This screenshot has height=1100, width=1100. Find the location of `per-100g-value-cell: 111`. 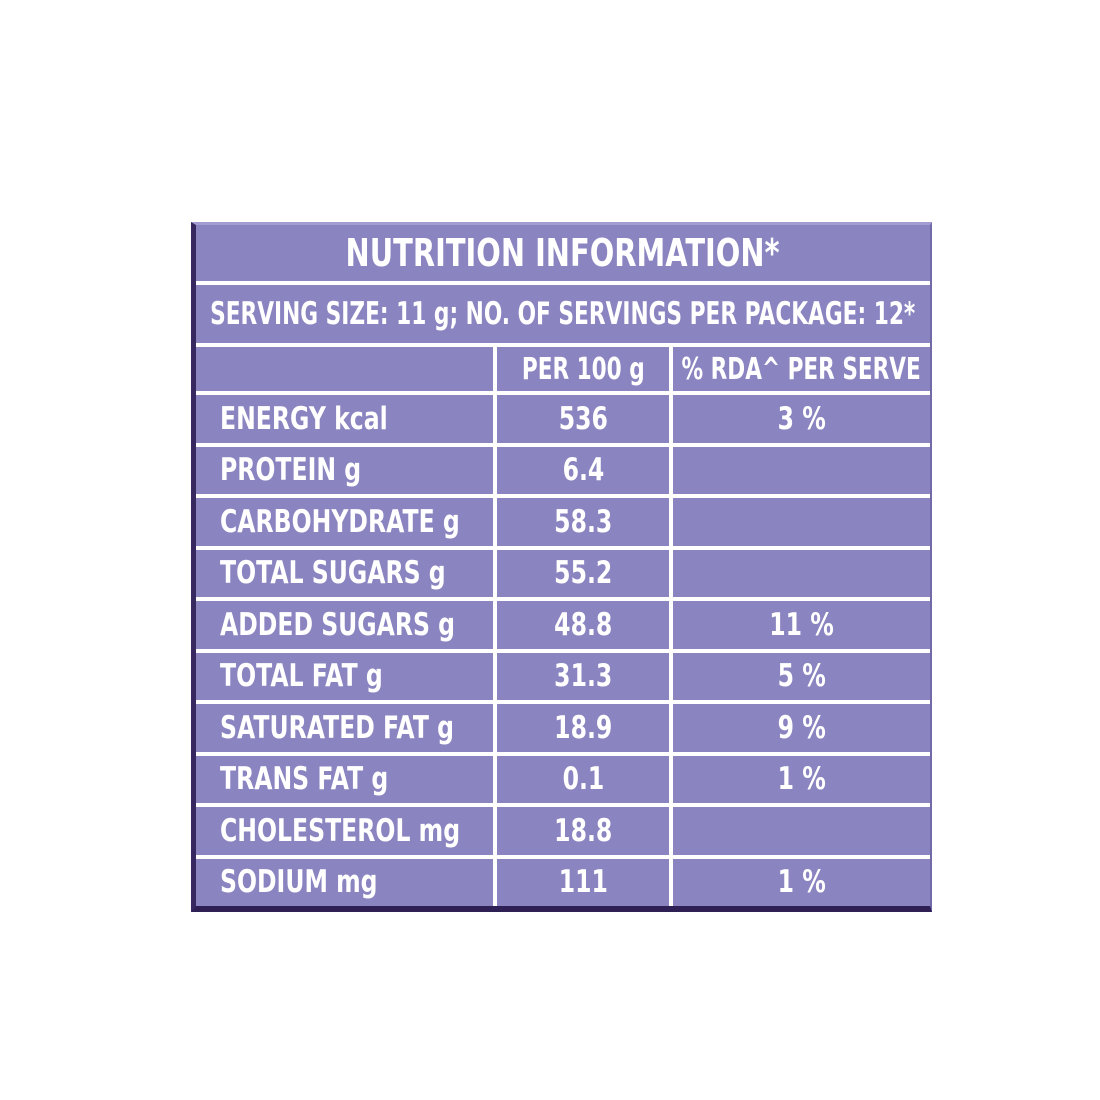

per-100g-value-cell: 111 is located at coordinates (581, 882).